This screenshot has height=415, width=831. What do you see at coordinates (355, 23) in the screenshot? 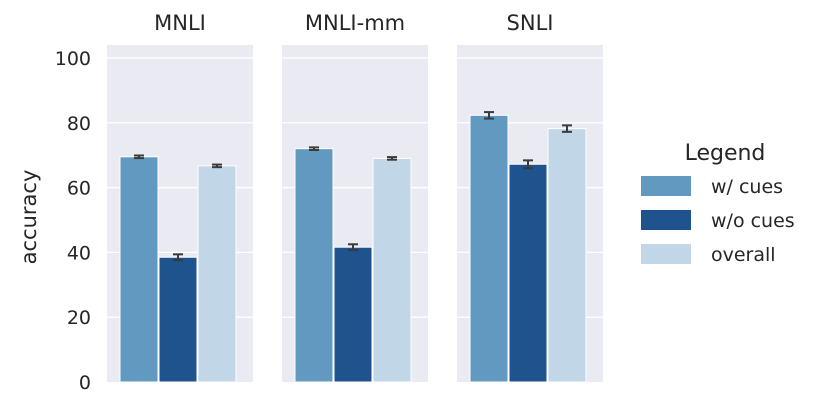
I see `panel-title: MNLI-mm` at bounding box center [355, 23].